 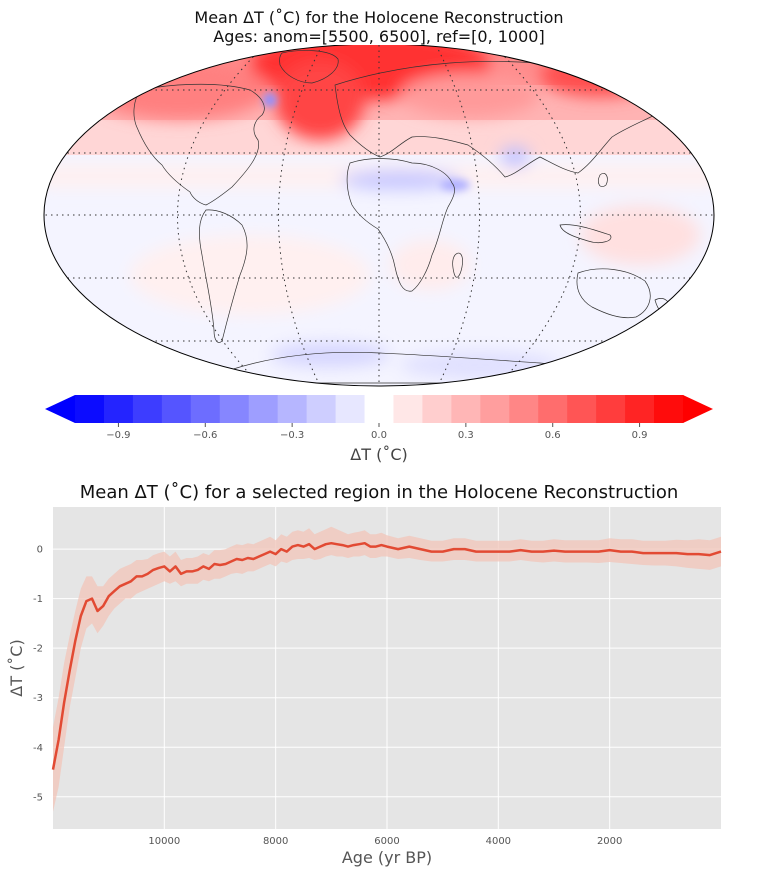 I want to click on y-tick-label: -3, so click(x=38, y=698).